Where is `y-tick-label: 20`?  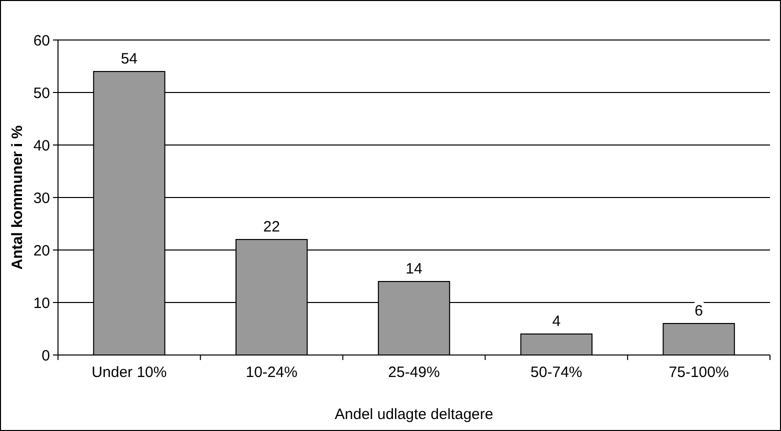
y-tick-label: 20 is located at coordinates (41, 251).